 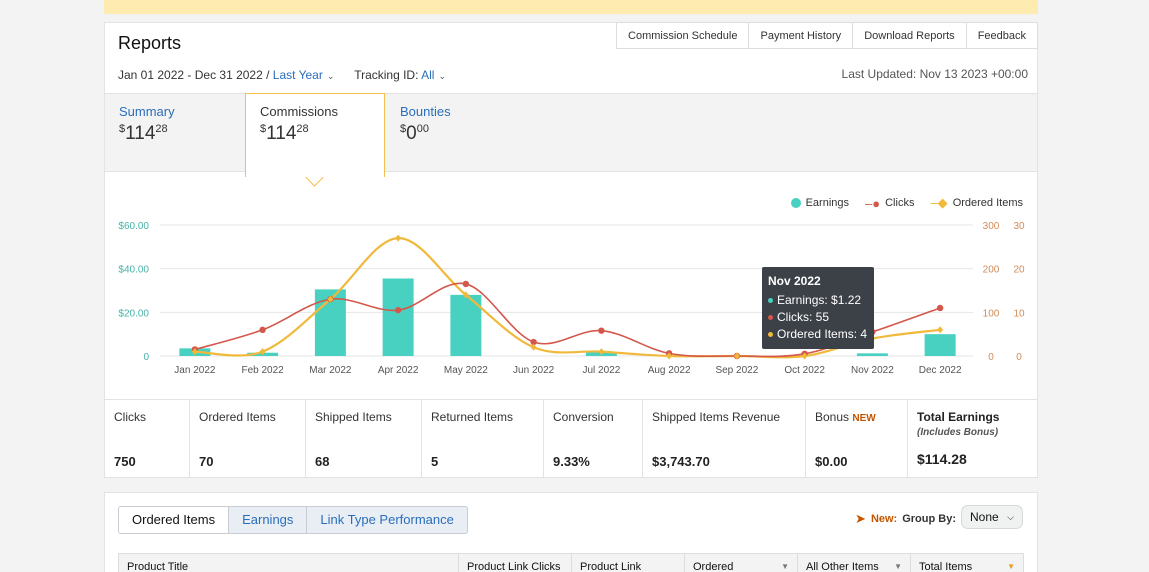 What do you see at coordinates (133, 270) in the screenshot?
I see `y-left-tick-label: $40.00` at bounding box center [133, 270].